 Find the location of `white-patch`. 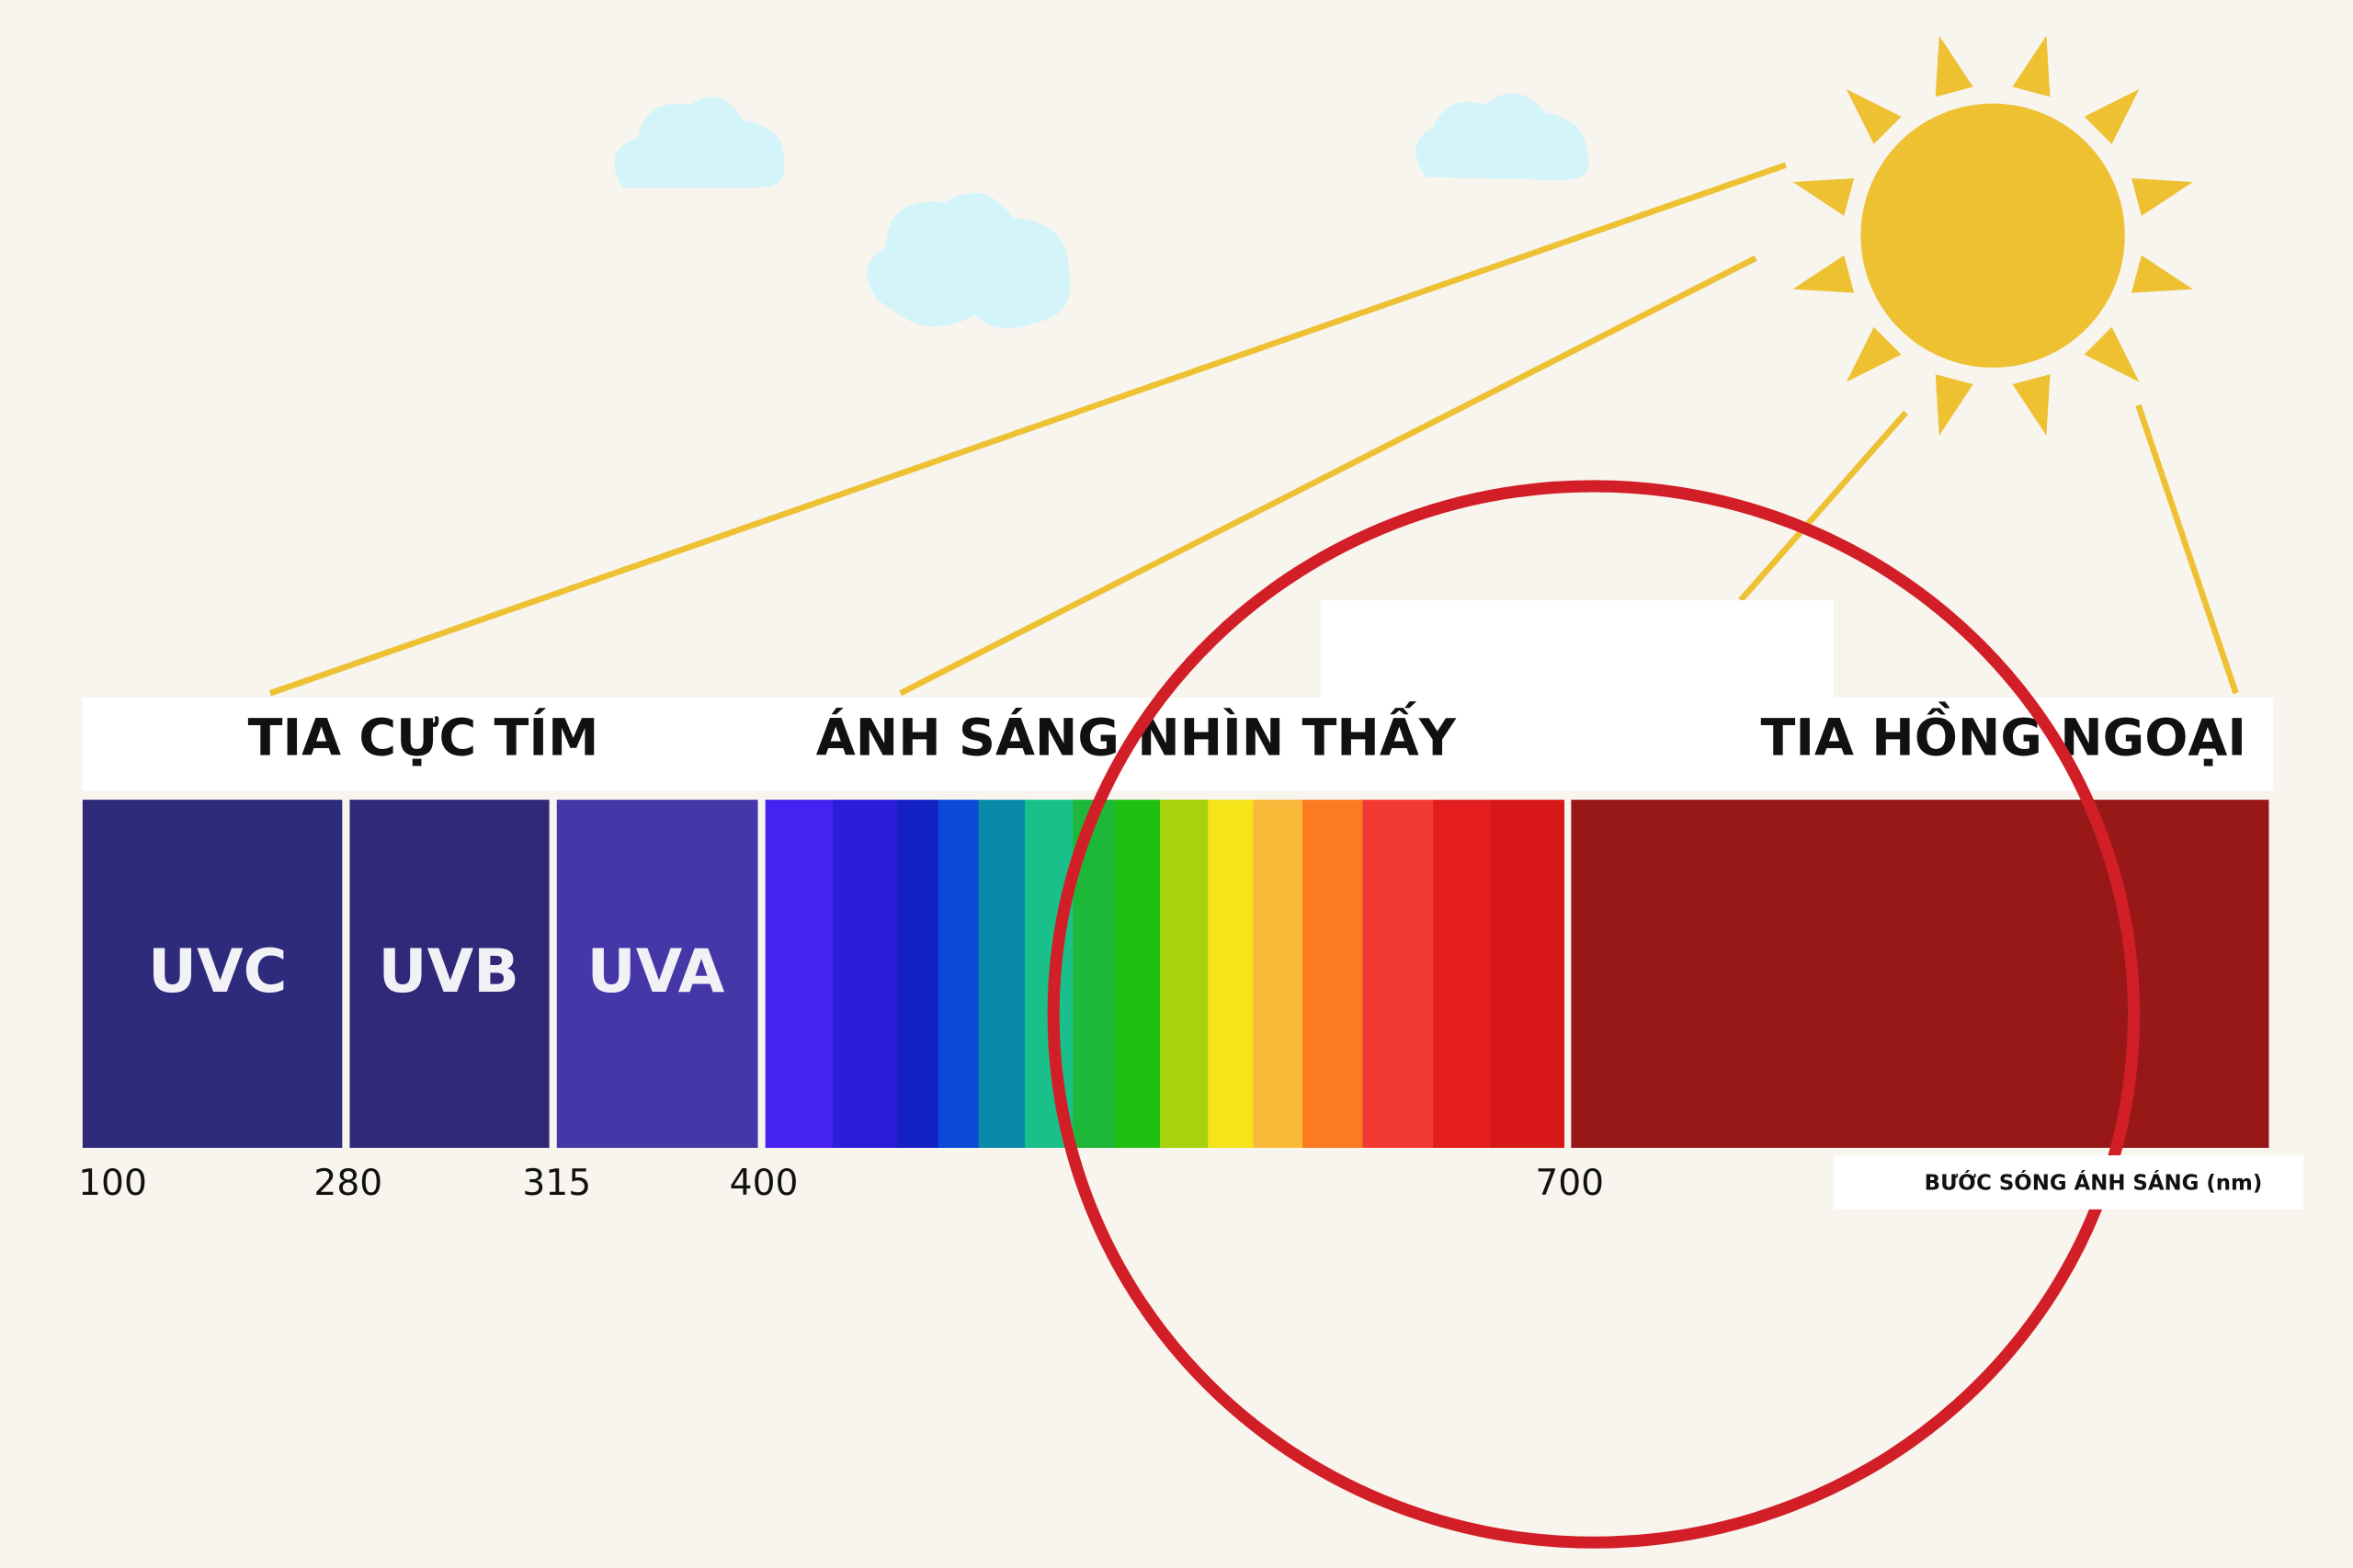

white-patch is located at coordinates (1577, 649).